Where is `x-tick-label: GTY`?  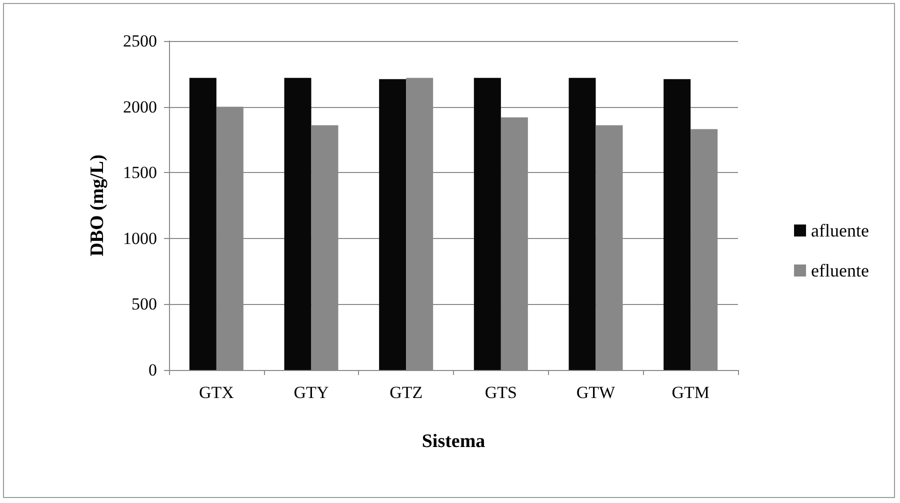 x-tick-label: GTY is located at coordinates (311, 392).